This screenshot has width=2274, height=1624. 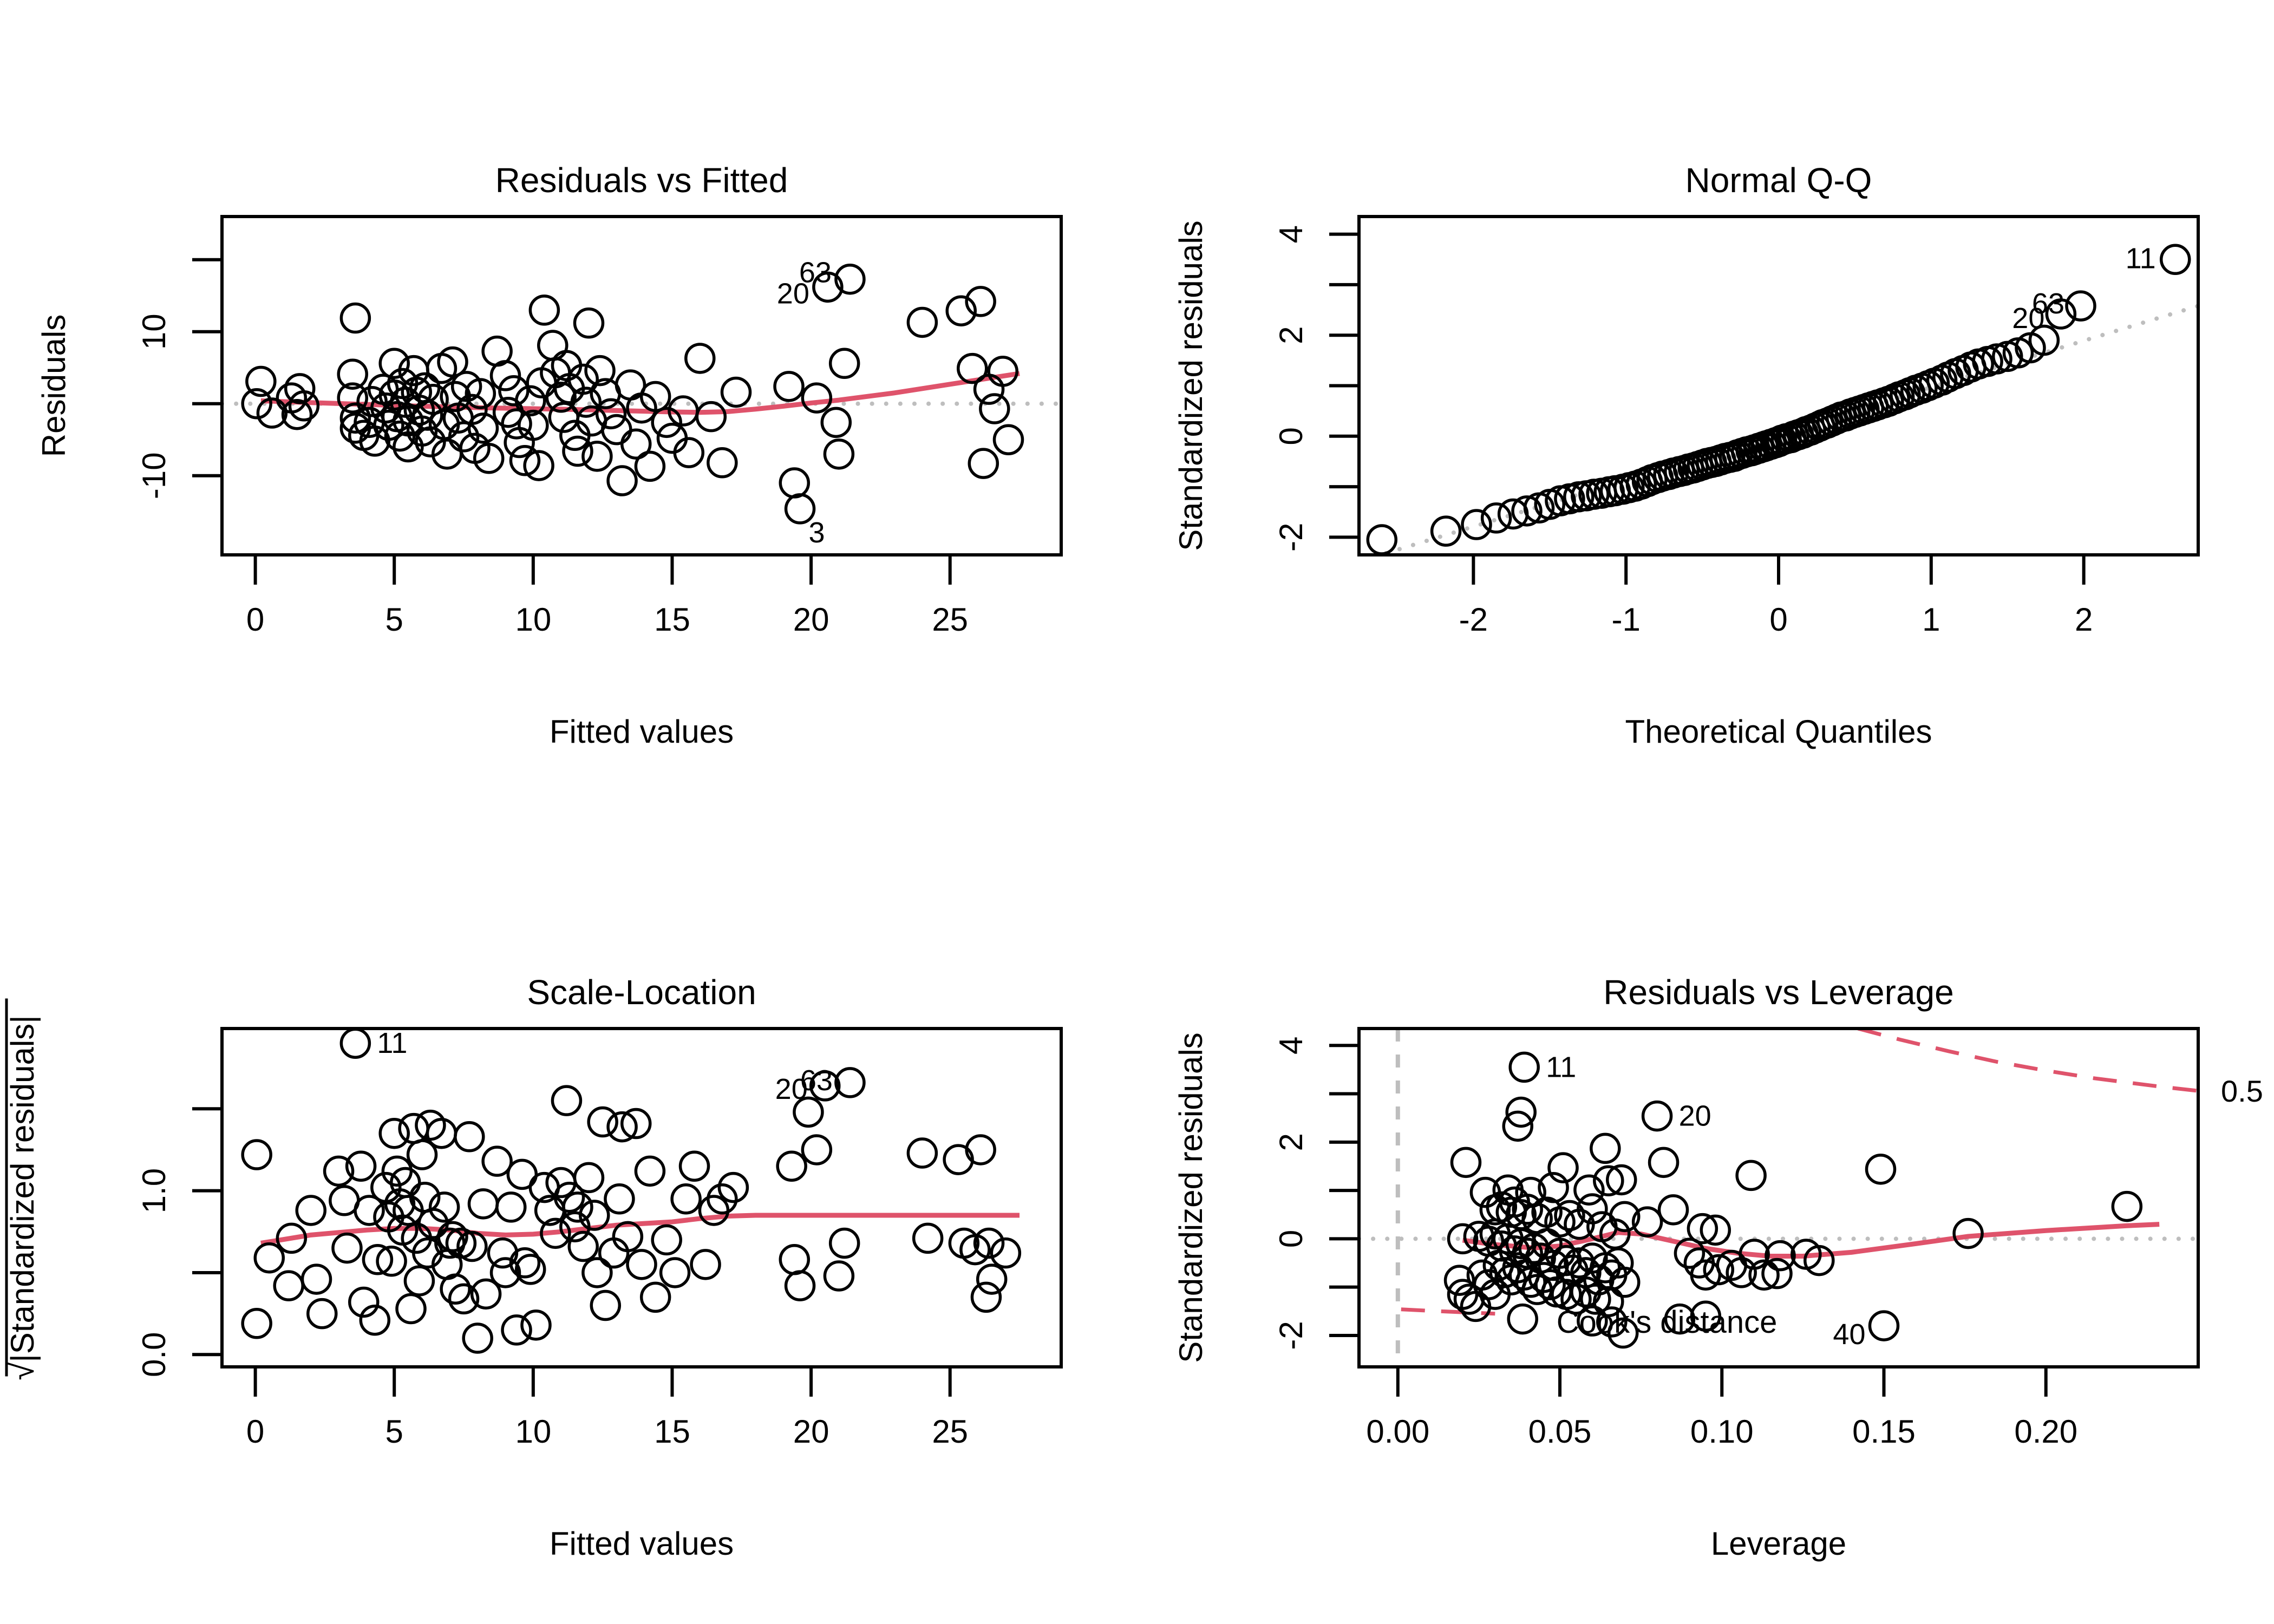 What do you see at coordinates (1291, 1142) in the screenshot?
I see `y-axis-tick-label: 2` at bounding box center [1291, 1142].